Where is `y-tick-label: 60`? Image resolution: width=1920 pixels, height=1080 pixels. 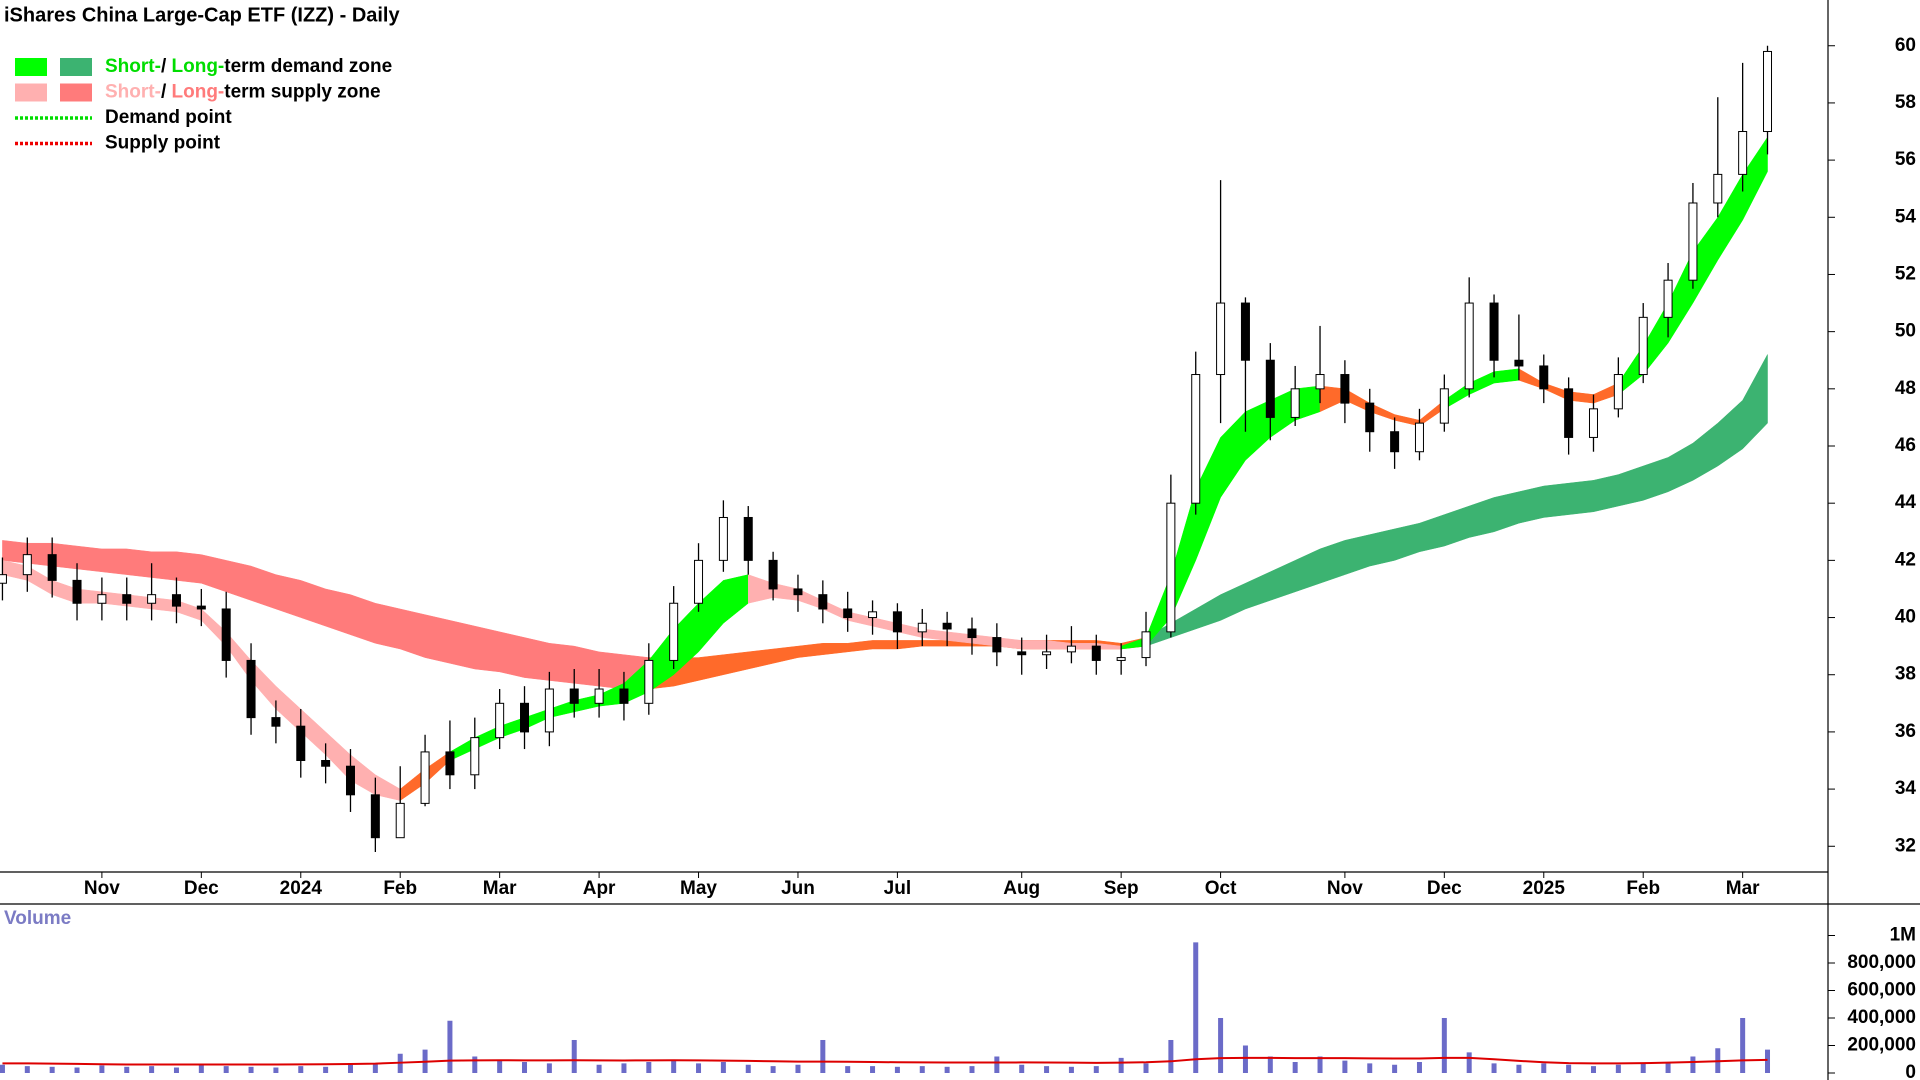 y-tick-label: 60 is located at coordinates (1905, 45).